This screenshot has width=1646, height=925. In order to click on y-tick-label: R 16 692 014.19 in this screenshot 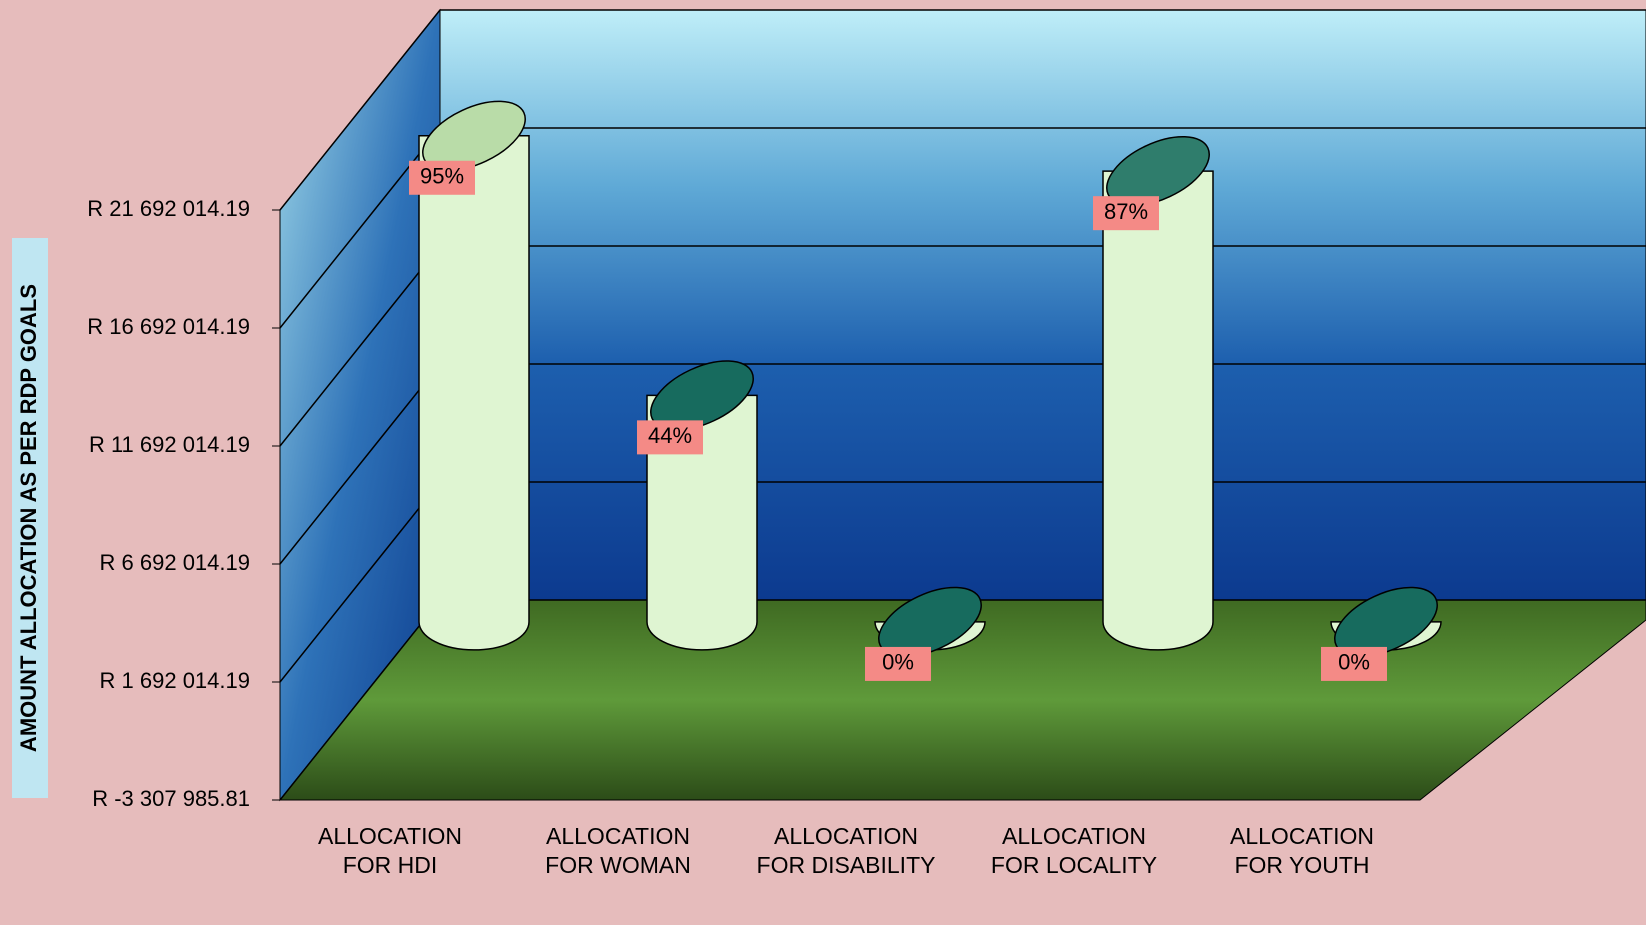, I will do `click(168, 326)`.